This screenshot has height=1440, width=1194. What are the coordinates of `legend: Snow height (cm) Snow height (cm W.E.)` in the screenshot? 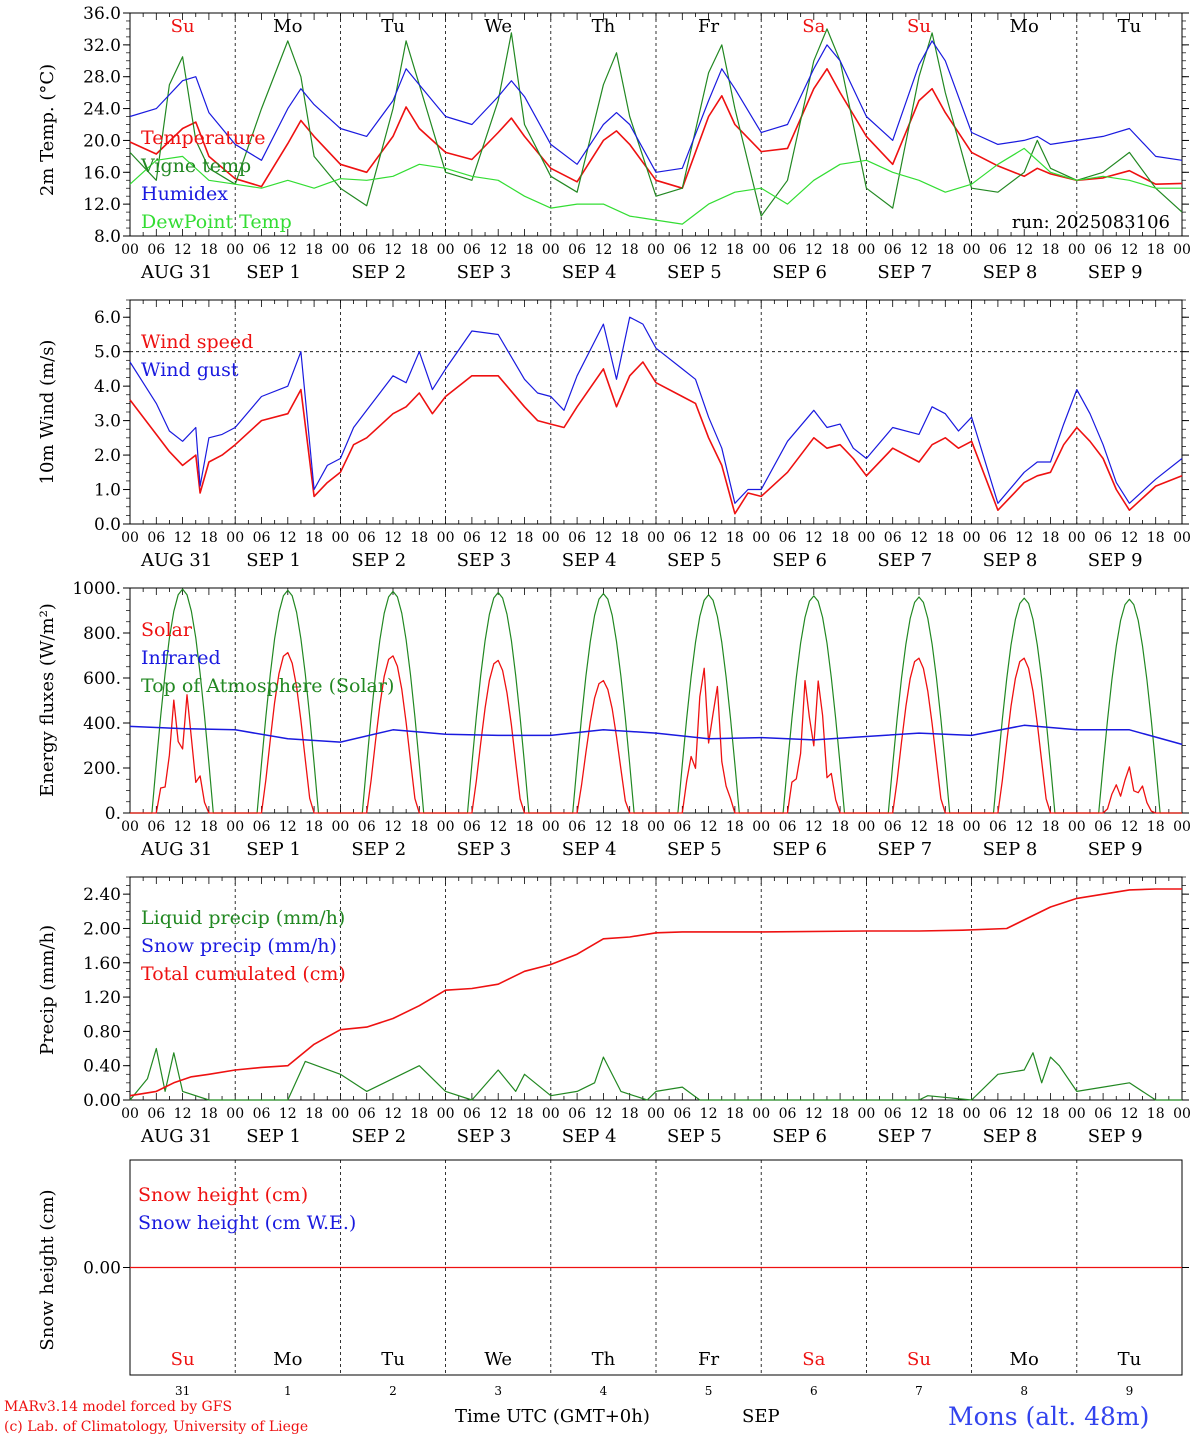 It's located at (247, 1209).